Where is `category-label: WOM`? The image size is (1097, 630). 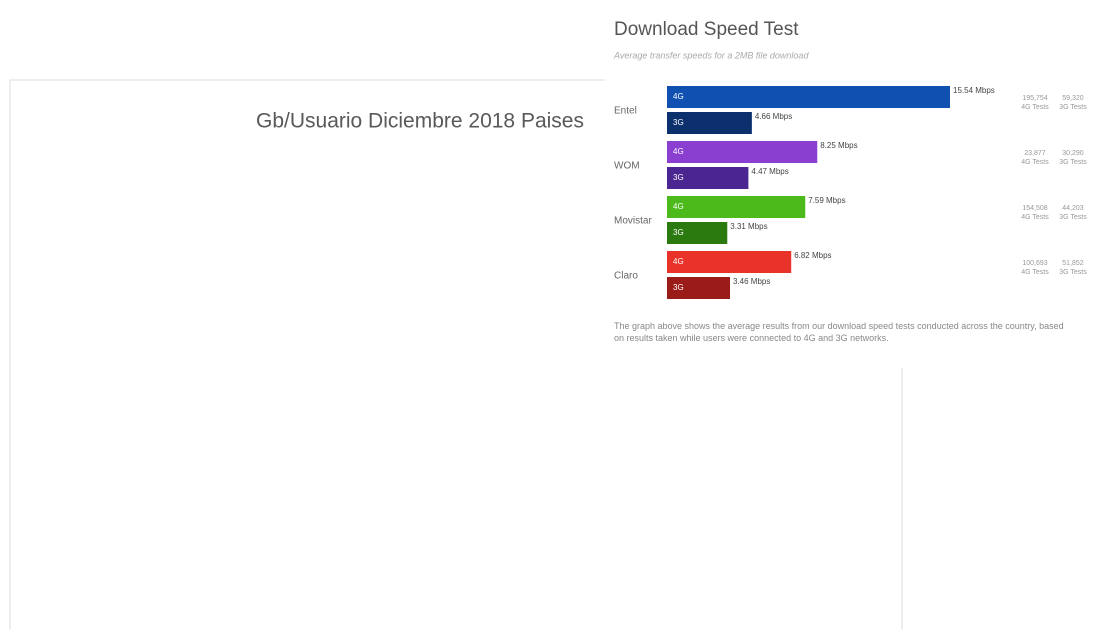
category-label: WOM is located at coordinates (627, 166).